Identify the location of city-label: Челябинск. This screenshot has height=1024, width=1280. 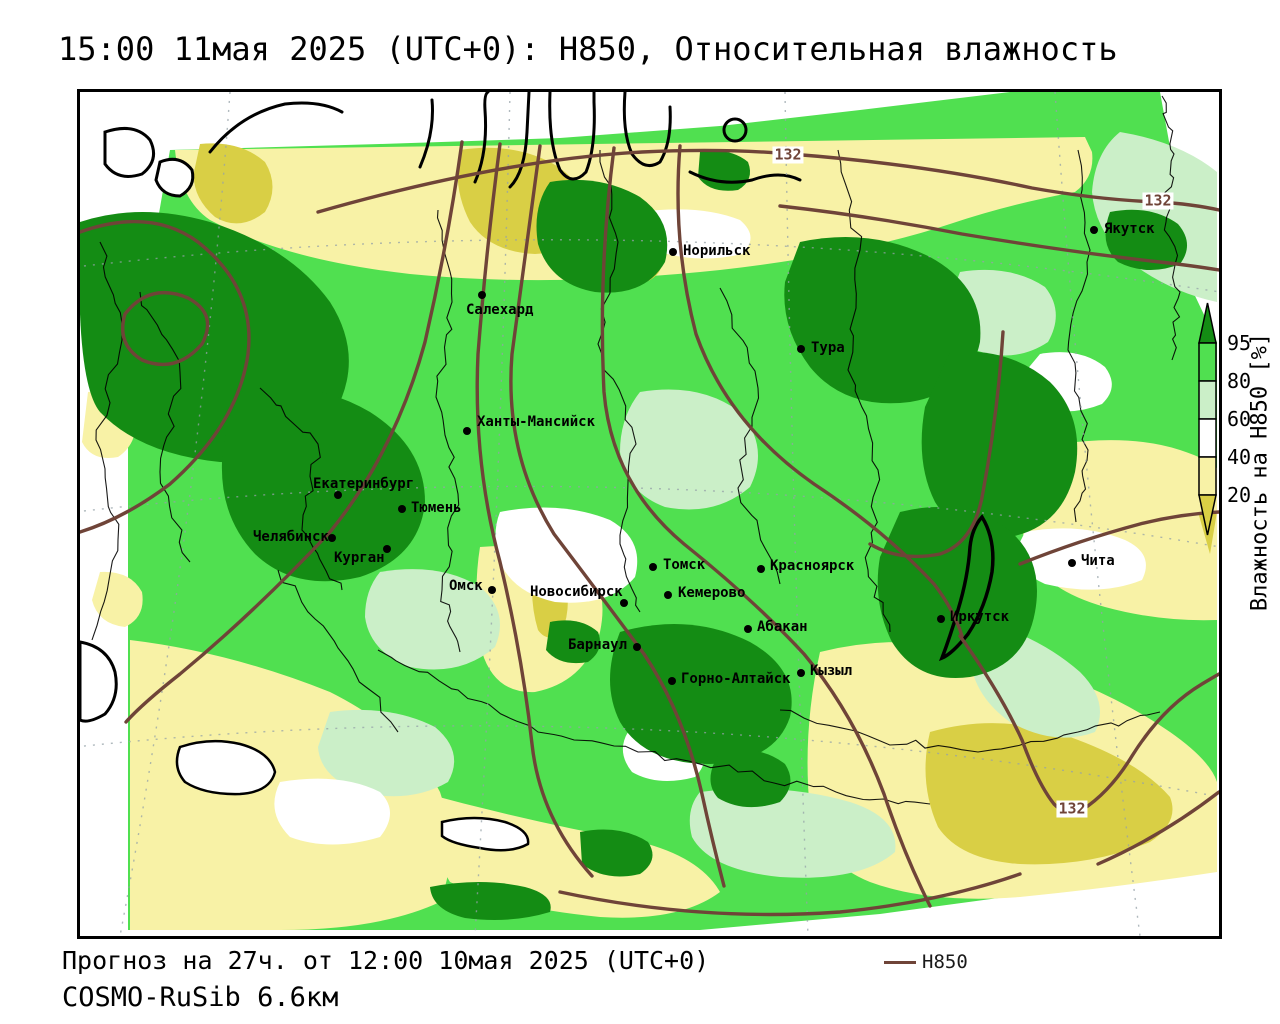
(291, 537).